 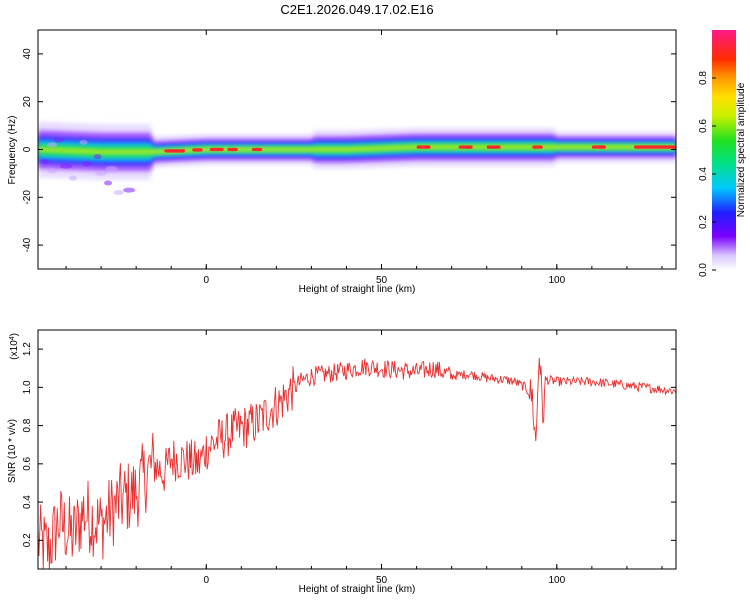 What do you see at coordinates (703, 126) in the screenshot?
I see `colorbar-tick-label: 0.6` at bounding box center [703, 126].